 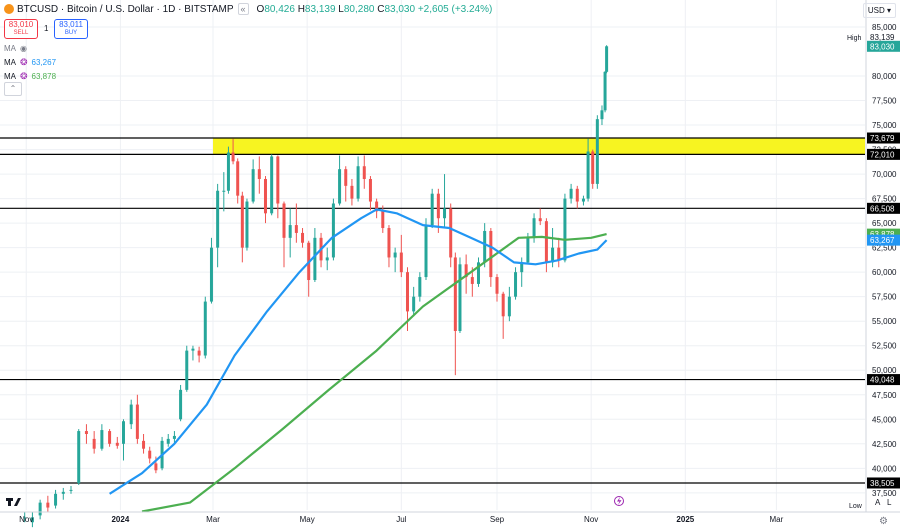 What do you see at coordinates (879, 10) in the screenshot?
I see `currency-selector: USD ▾` at bounding box center [879, 10].